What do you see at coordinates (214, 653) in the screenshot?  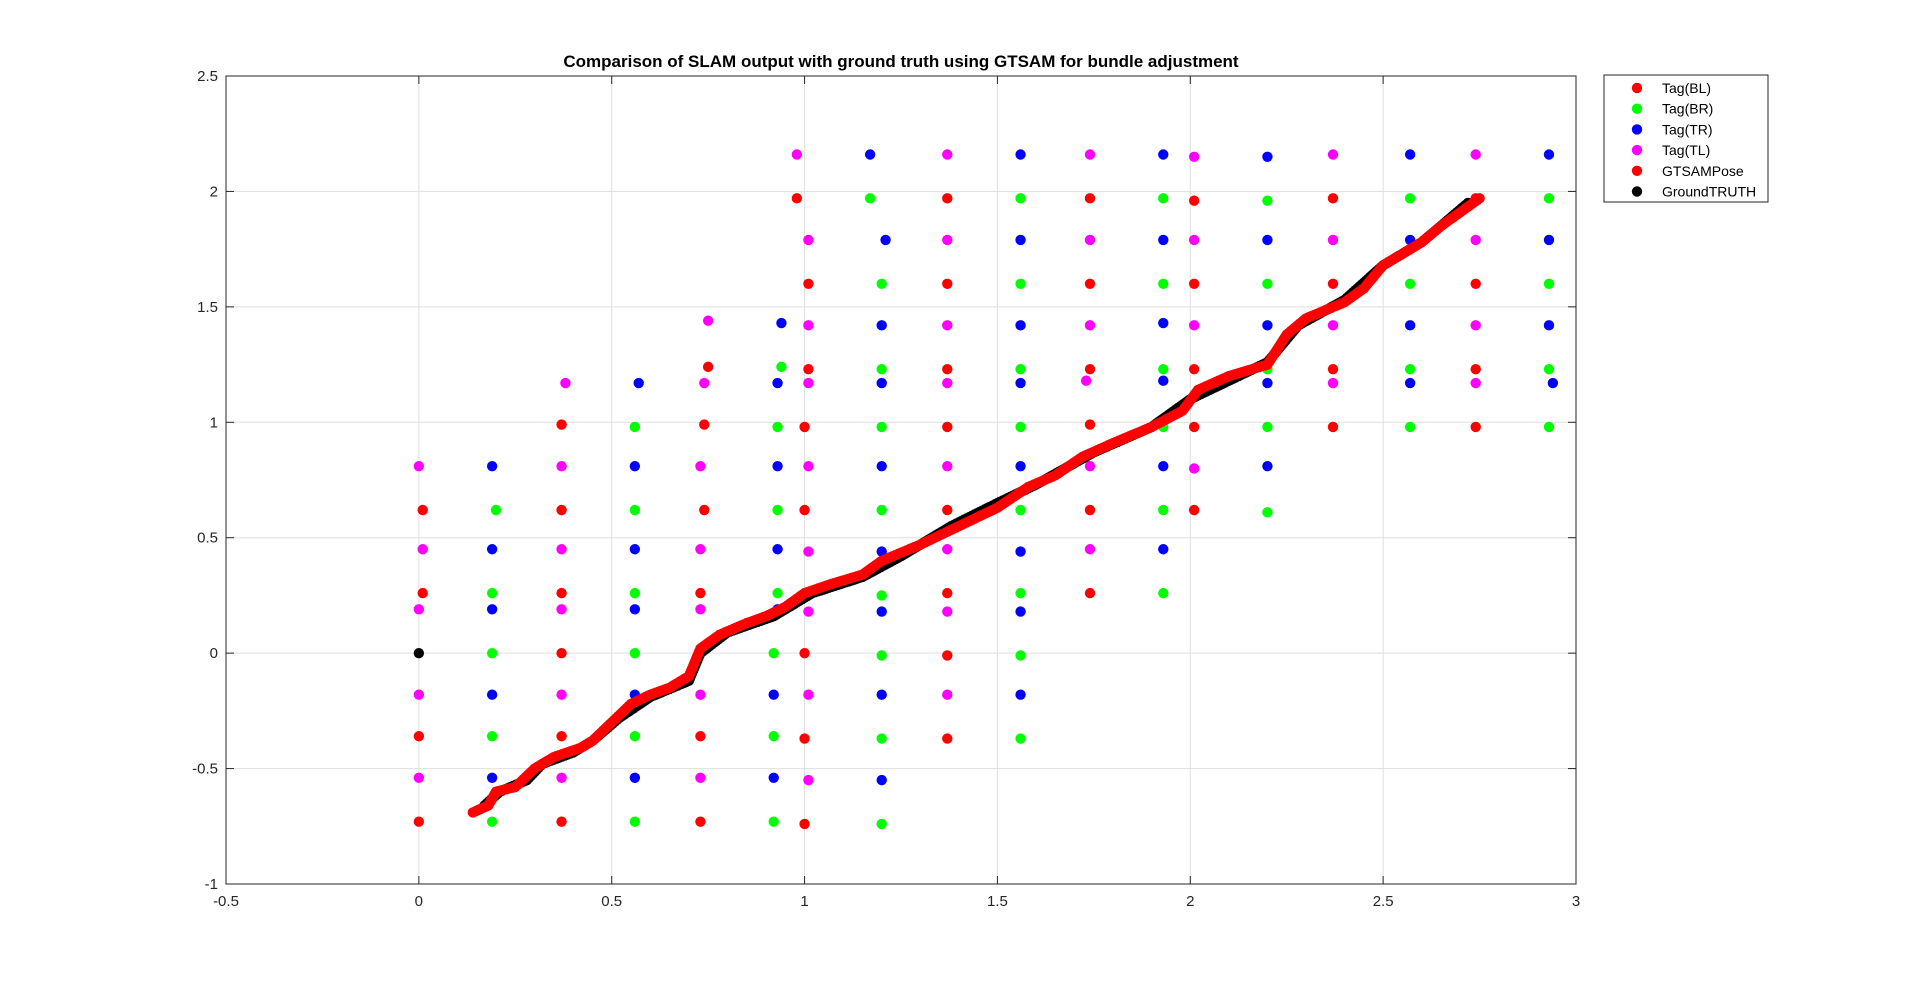 I see `y-tick-label: 0` at bounding box center [214, 653].